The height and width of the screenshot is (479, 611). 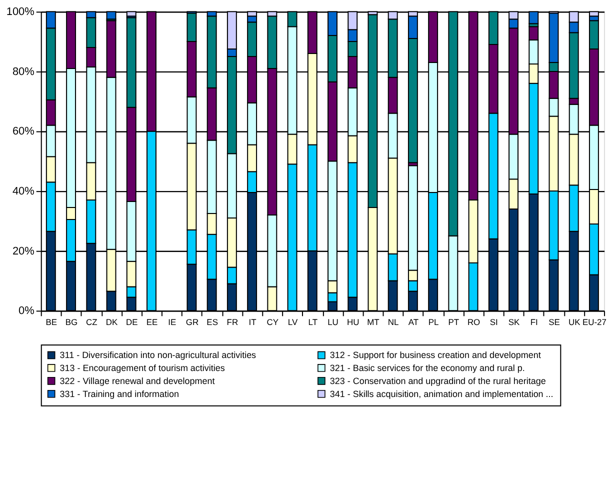 What do you see at coordinates (212, 322) in the screenshot?
I see `x-tick-label: ES` at bounding box center [212, 322].